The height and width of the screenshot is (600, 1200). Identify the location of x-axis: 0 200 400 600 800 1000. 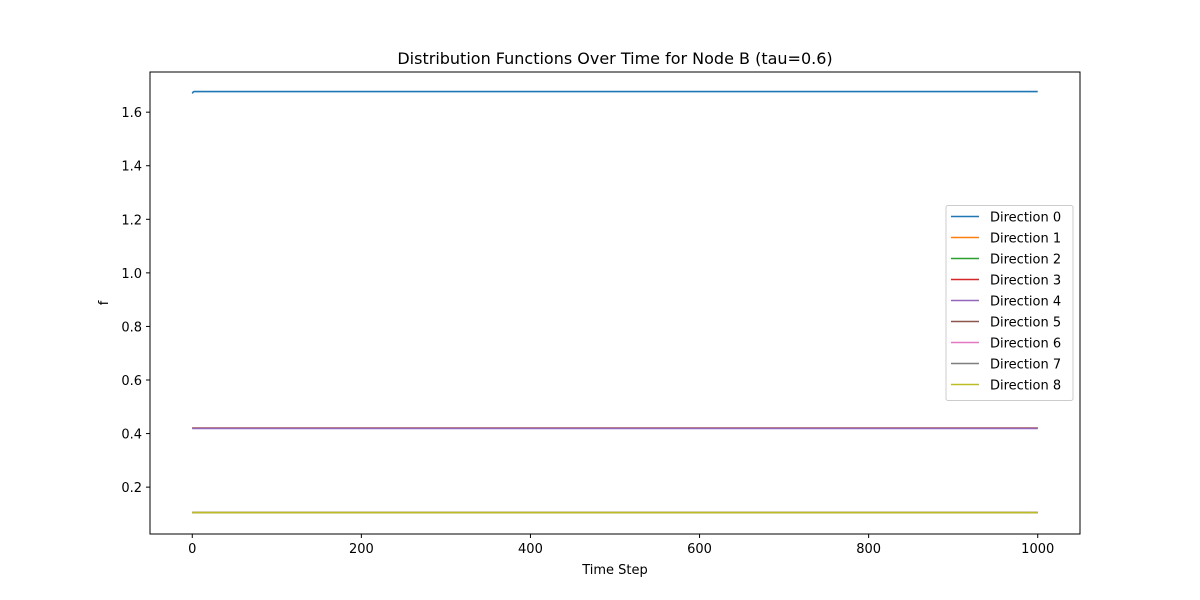
(621, 545).